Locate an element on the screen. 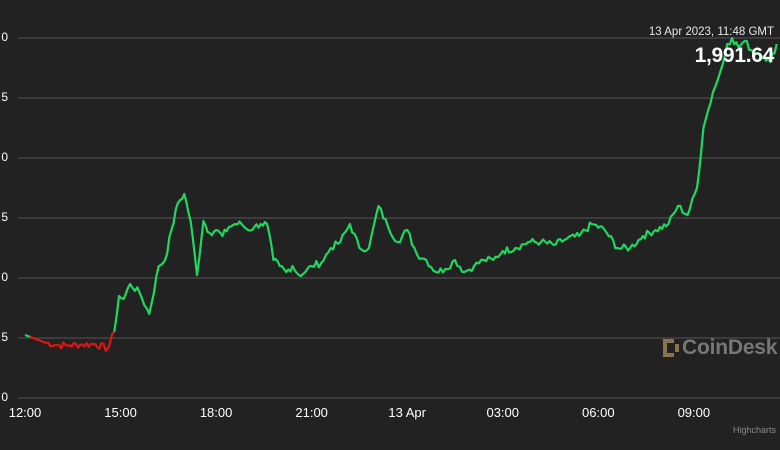 The width and height of the screenshot is (780, 450). tooltip-value: 1,991.64 is located at coordinates (734, 55).